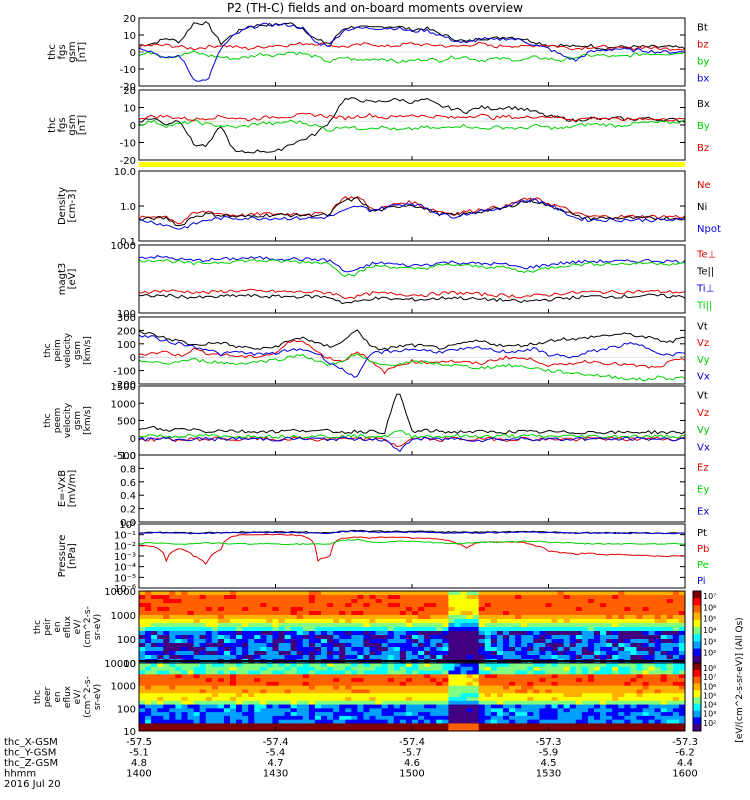  I want to click on colorbar-tick-label: 10², so click(709, 653).